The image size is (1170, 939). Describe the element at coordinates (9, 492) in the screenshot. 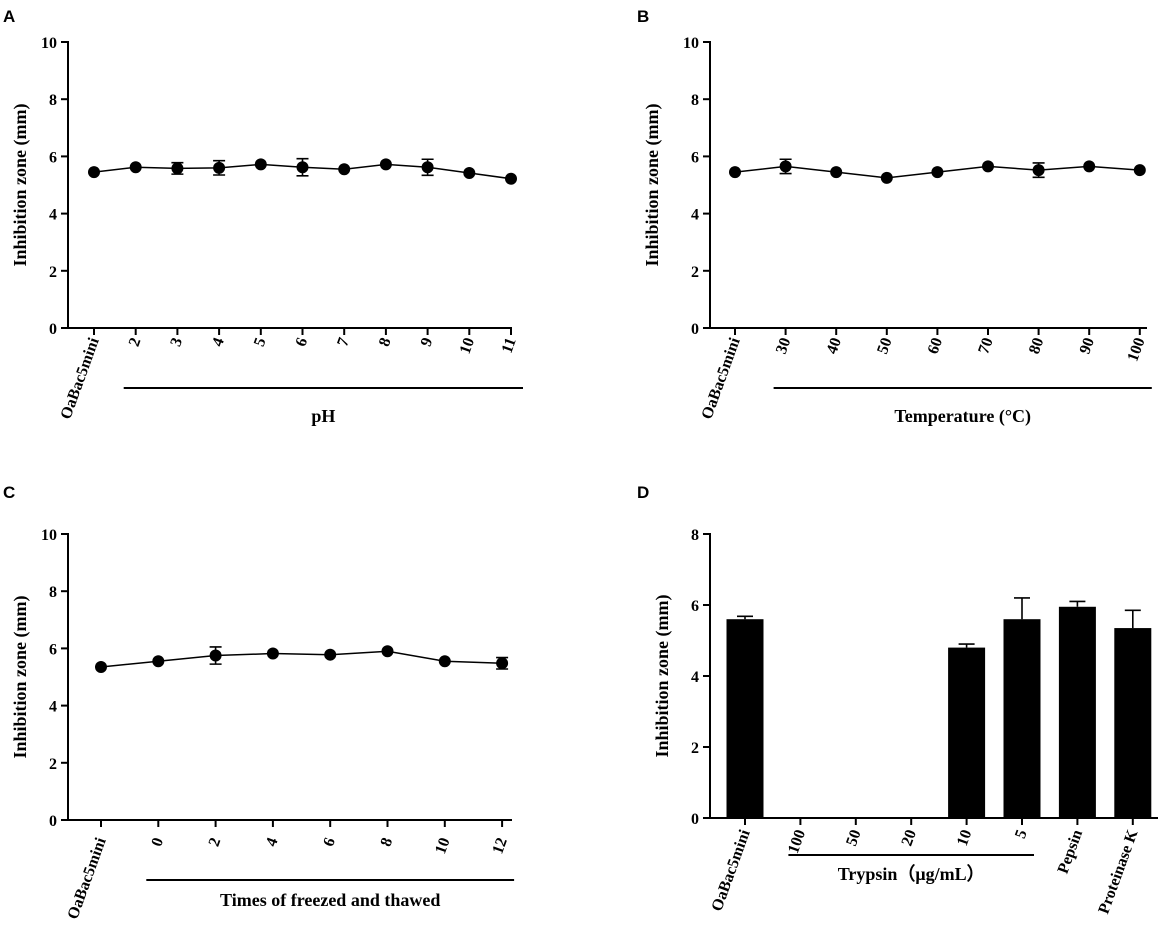

I see `panel-letter-c: C` at that location.